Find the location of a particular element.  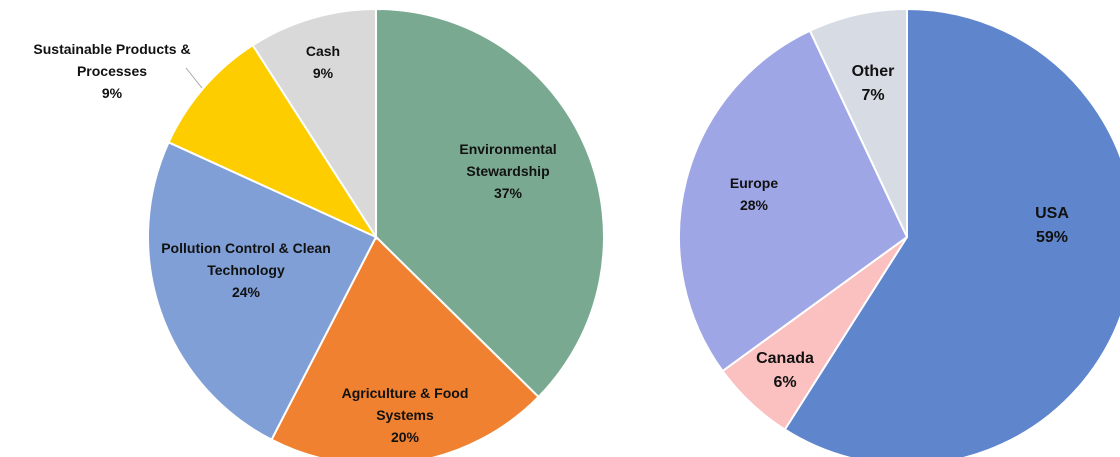

data-label-text: Technology is located at coordinates (246, 270).